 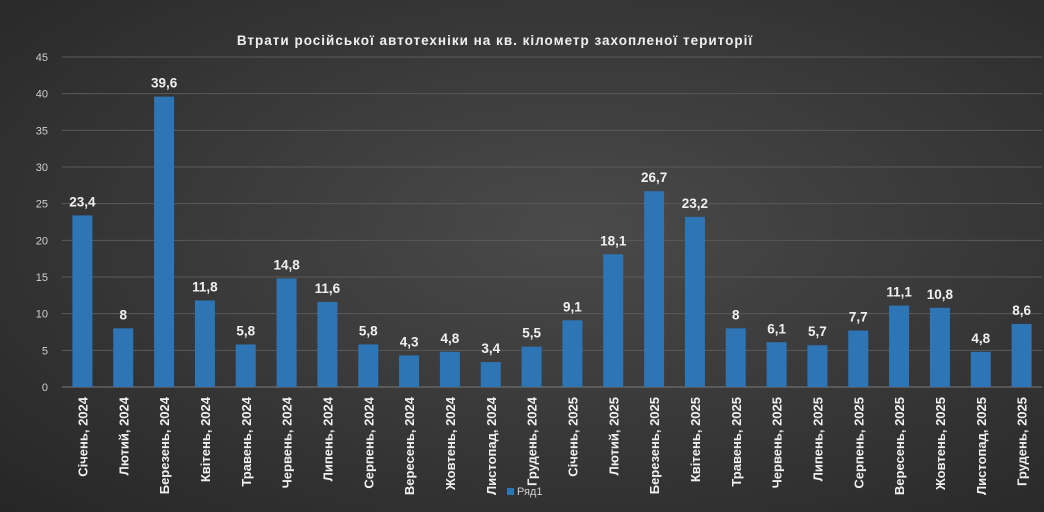 I want to click on x-tick-label: Лютий, 2025, so click(x=613, y=436).